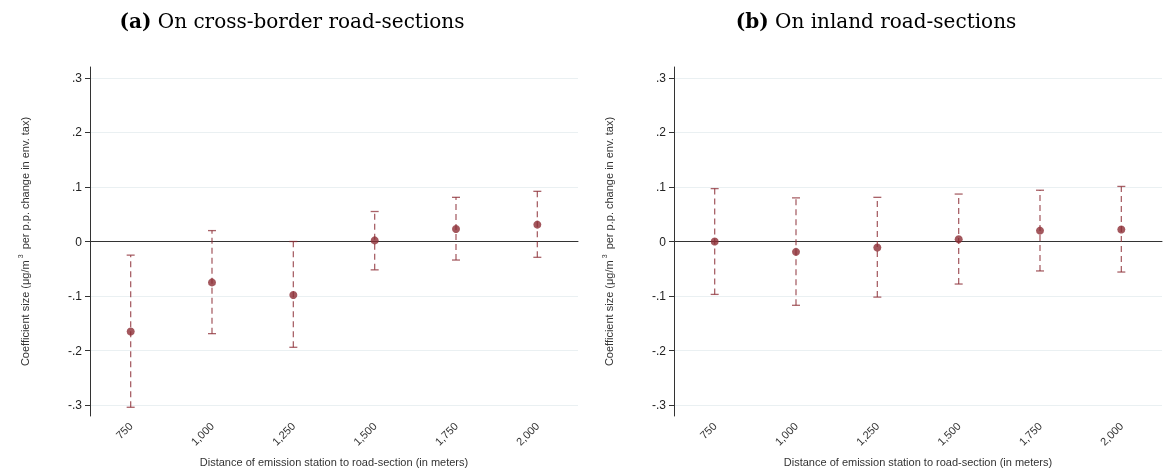  Describe the element at coordinates (876, 21) in the screenshot. I see `chart-title: (b) On inland road-sections` at that location.